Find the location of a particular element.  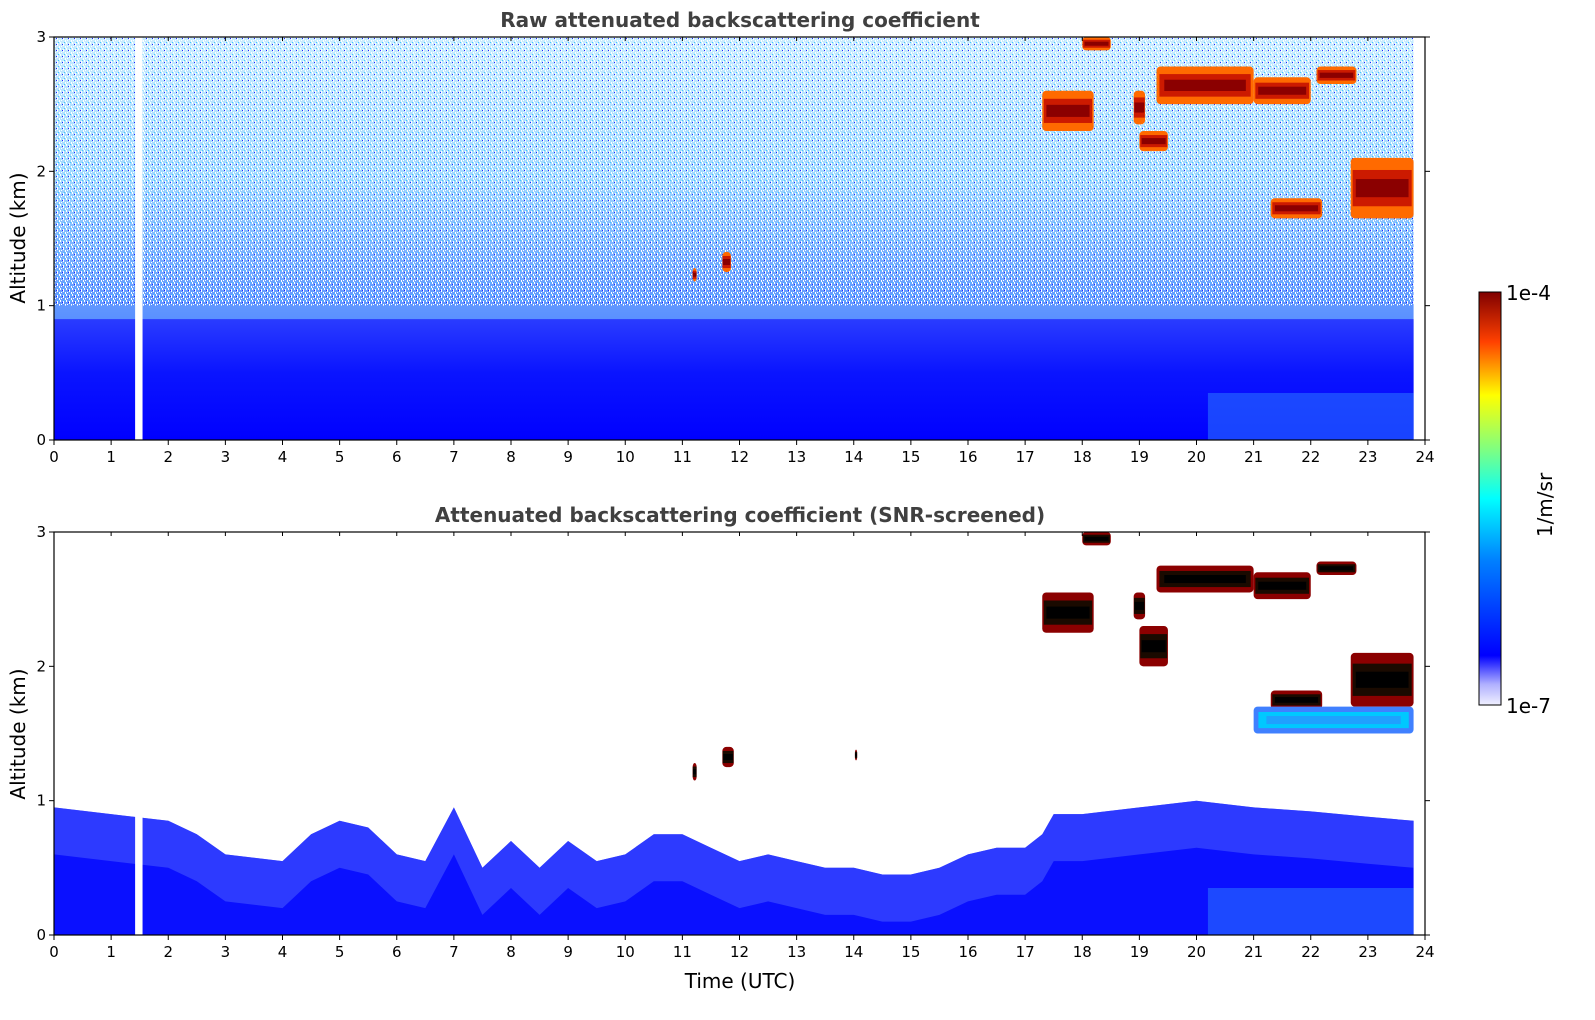

panel2-data-gap is located at coordinates (139, 871).